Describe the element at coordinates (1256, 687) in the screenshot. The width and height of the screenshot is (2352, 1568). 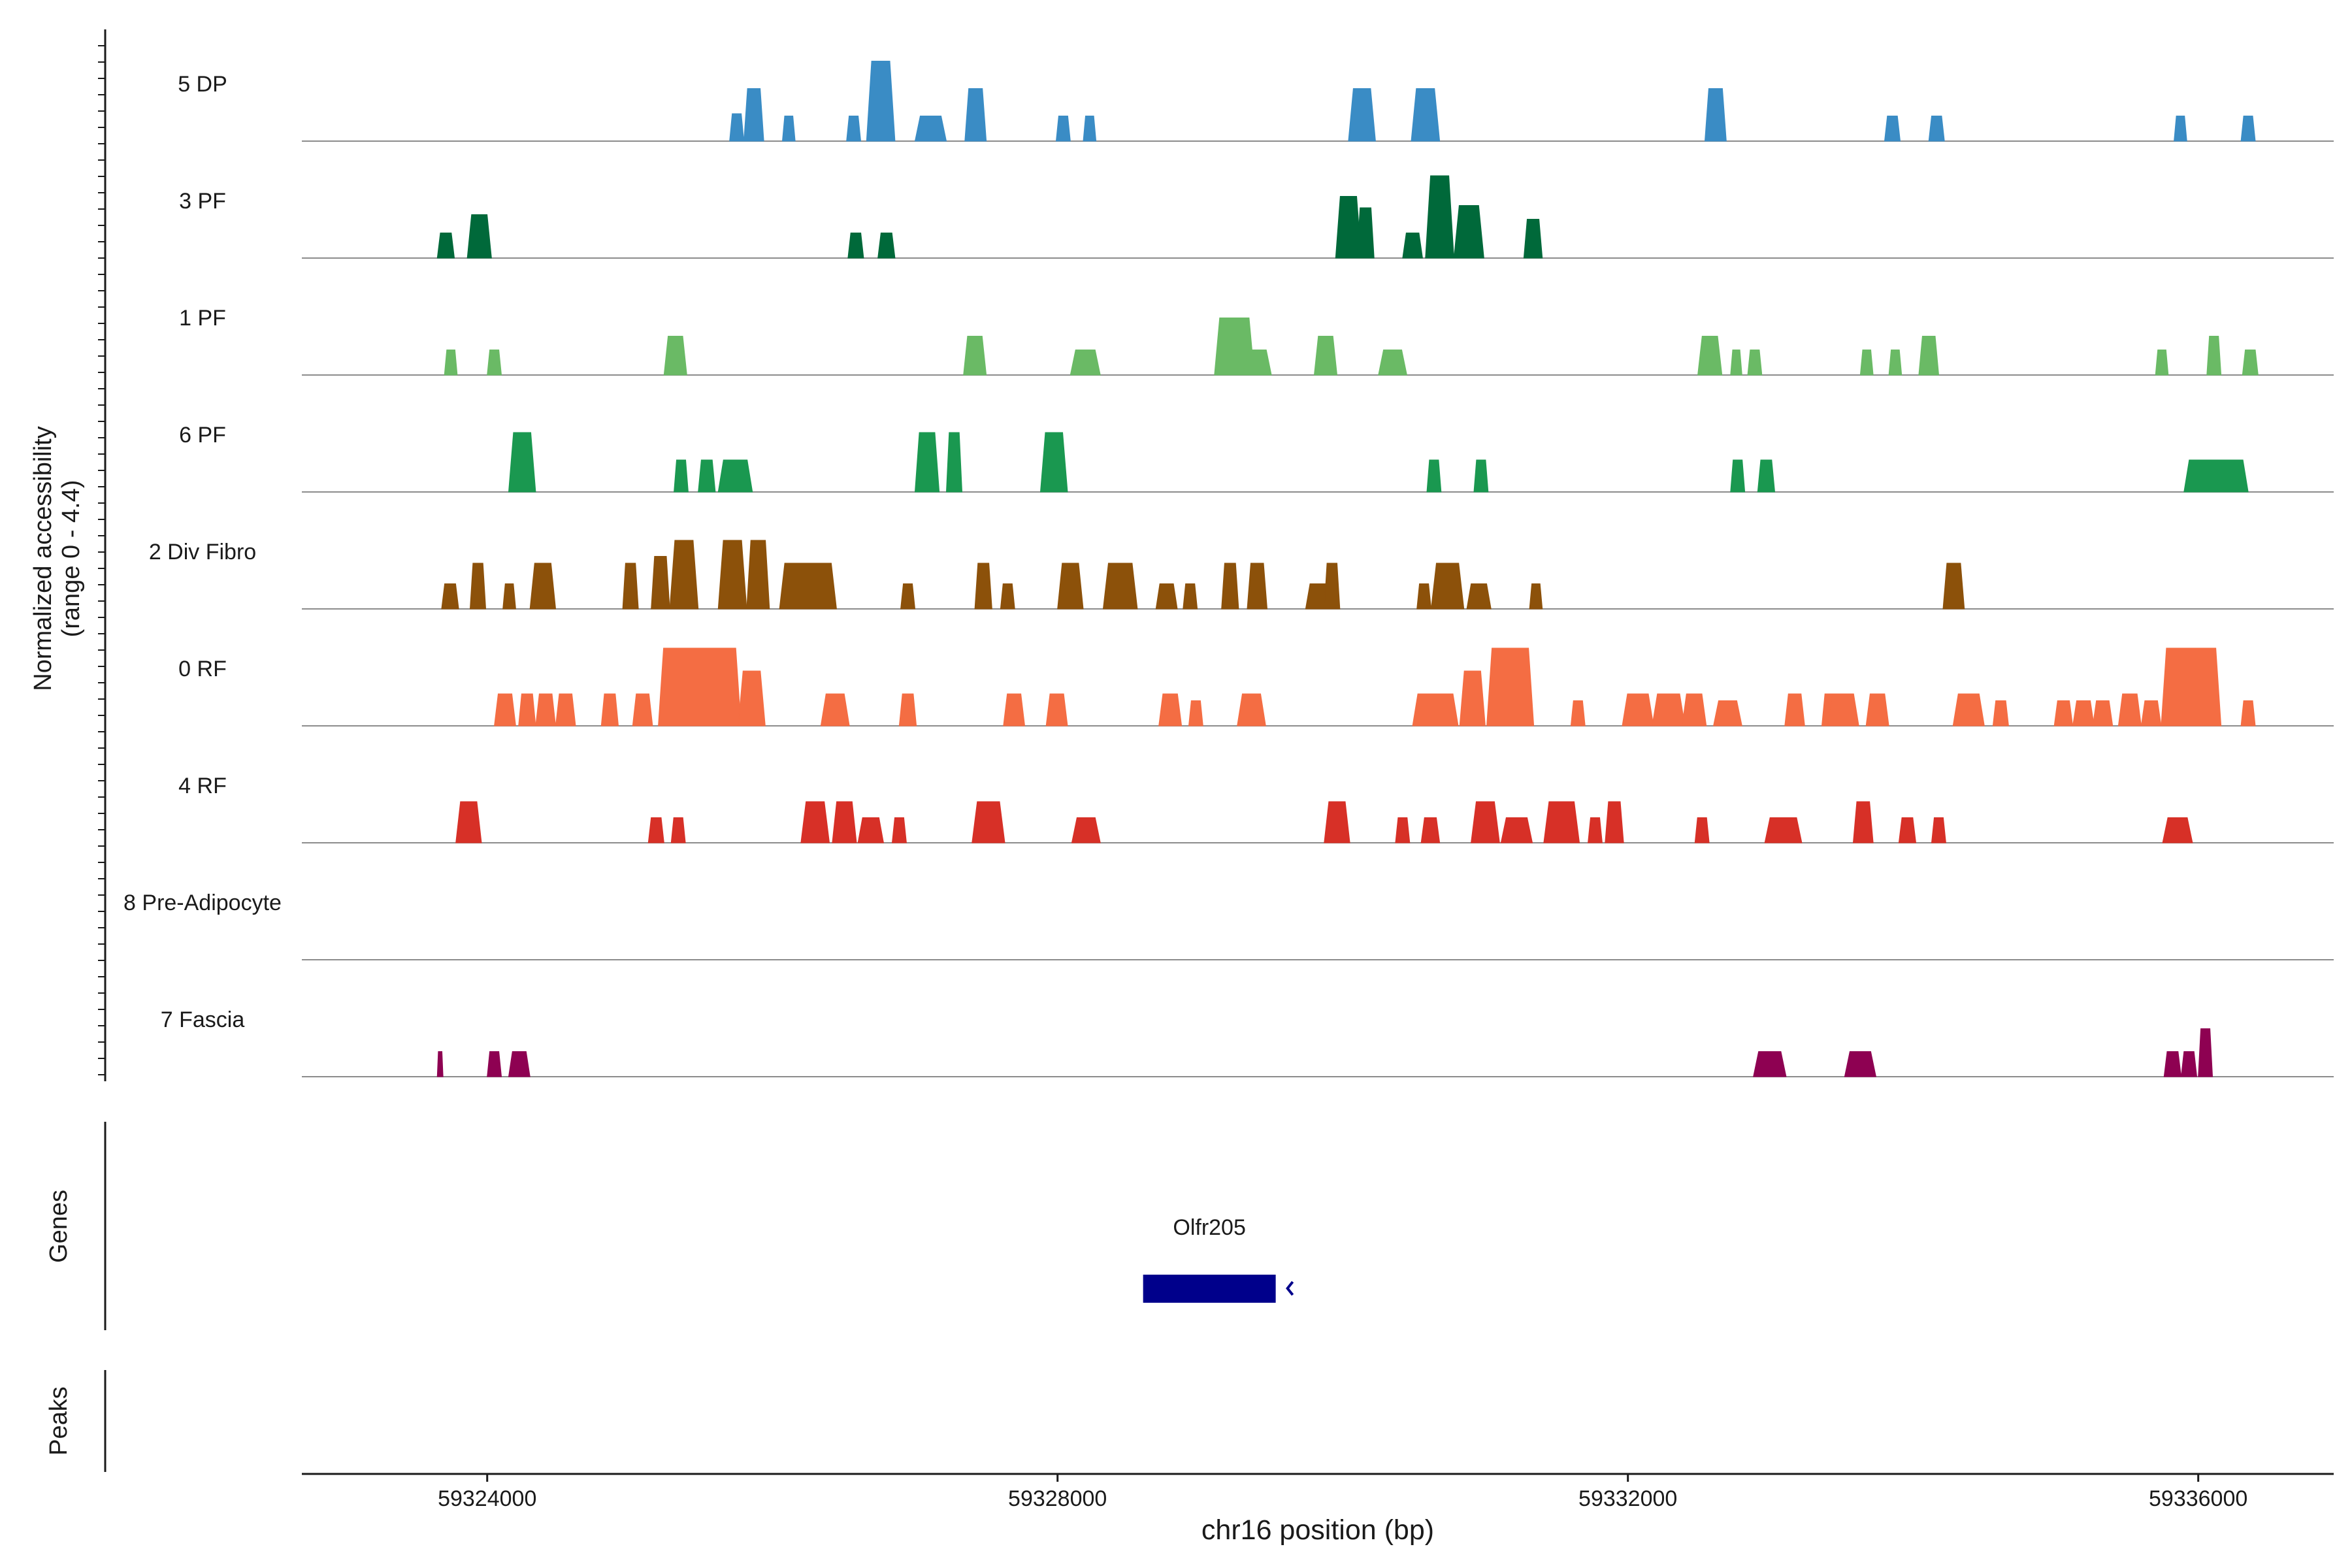
I see `track-5: 0 RF` at that location.